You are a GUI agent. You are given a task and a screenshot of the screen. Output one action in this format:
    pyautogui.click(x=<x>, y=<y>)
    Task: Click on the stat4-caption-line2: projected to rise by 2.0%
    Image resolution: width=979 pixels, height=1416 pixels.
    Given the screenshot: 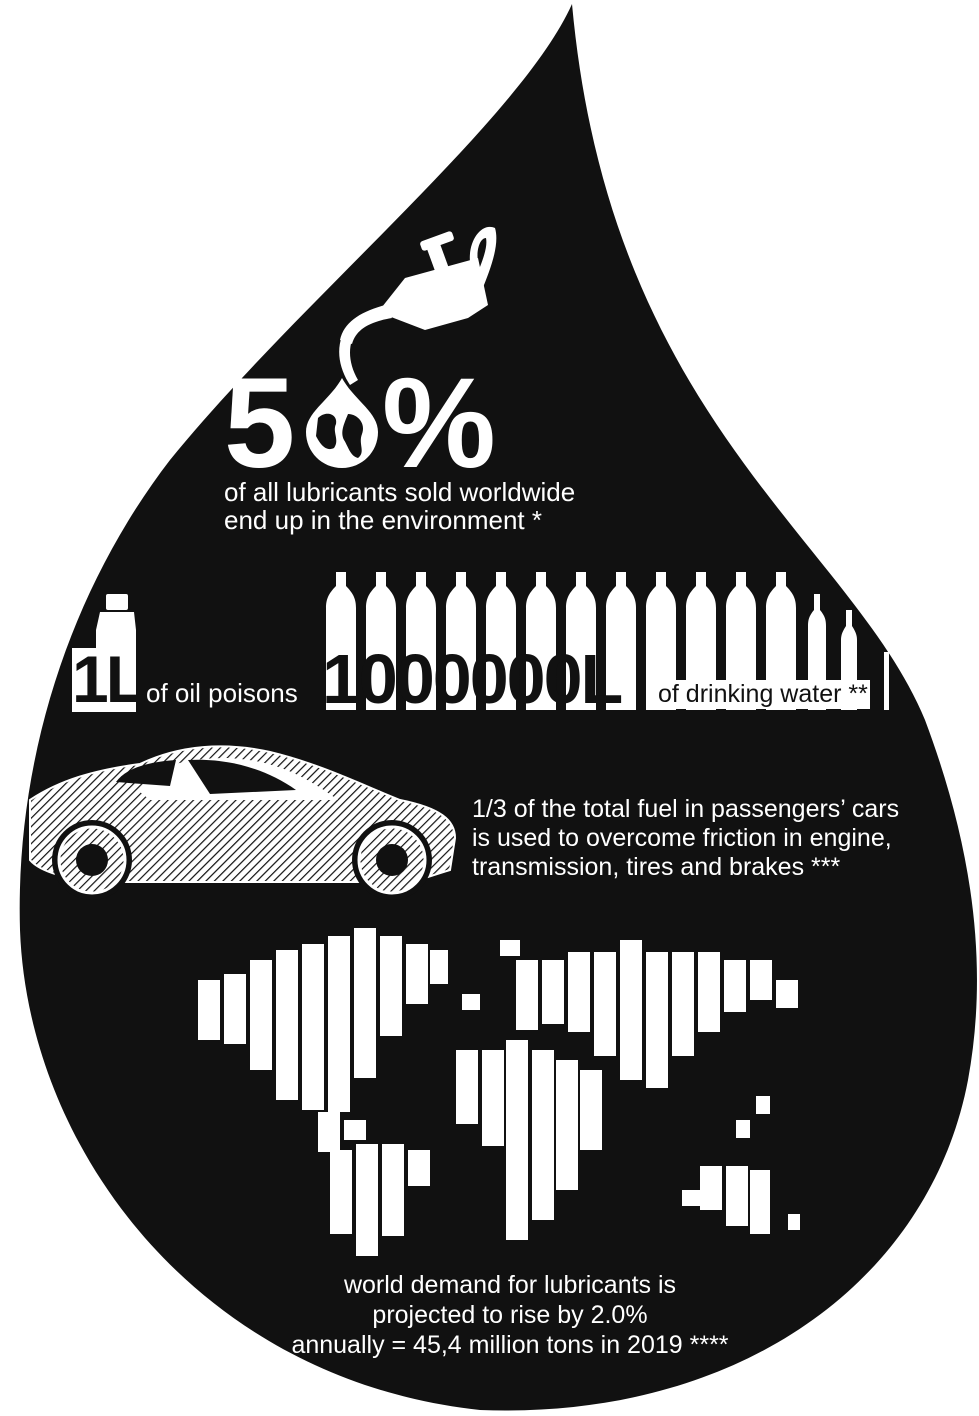 What is the action you would take?
    pyautogui.click(x=510, y=1315)
    